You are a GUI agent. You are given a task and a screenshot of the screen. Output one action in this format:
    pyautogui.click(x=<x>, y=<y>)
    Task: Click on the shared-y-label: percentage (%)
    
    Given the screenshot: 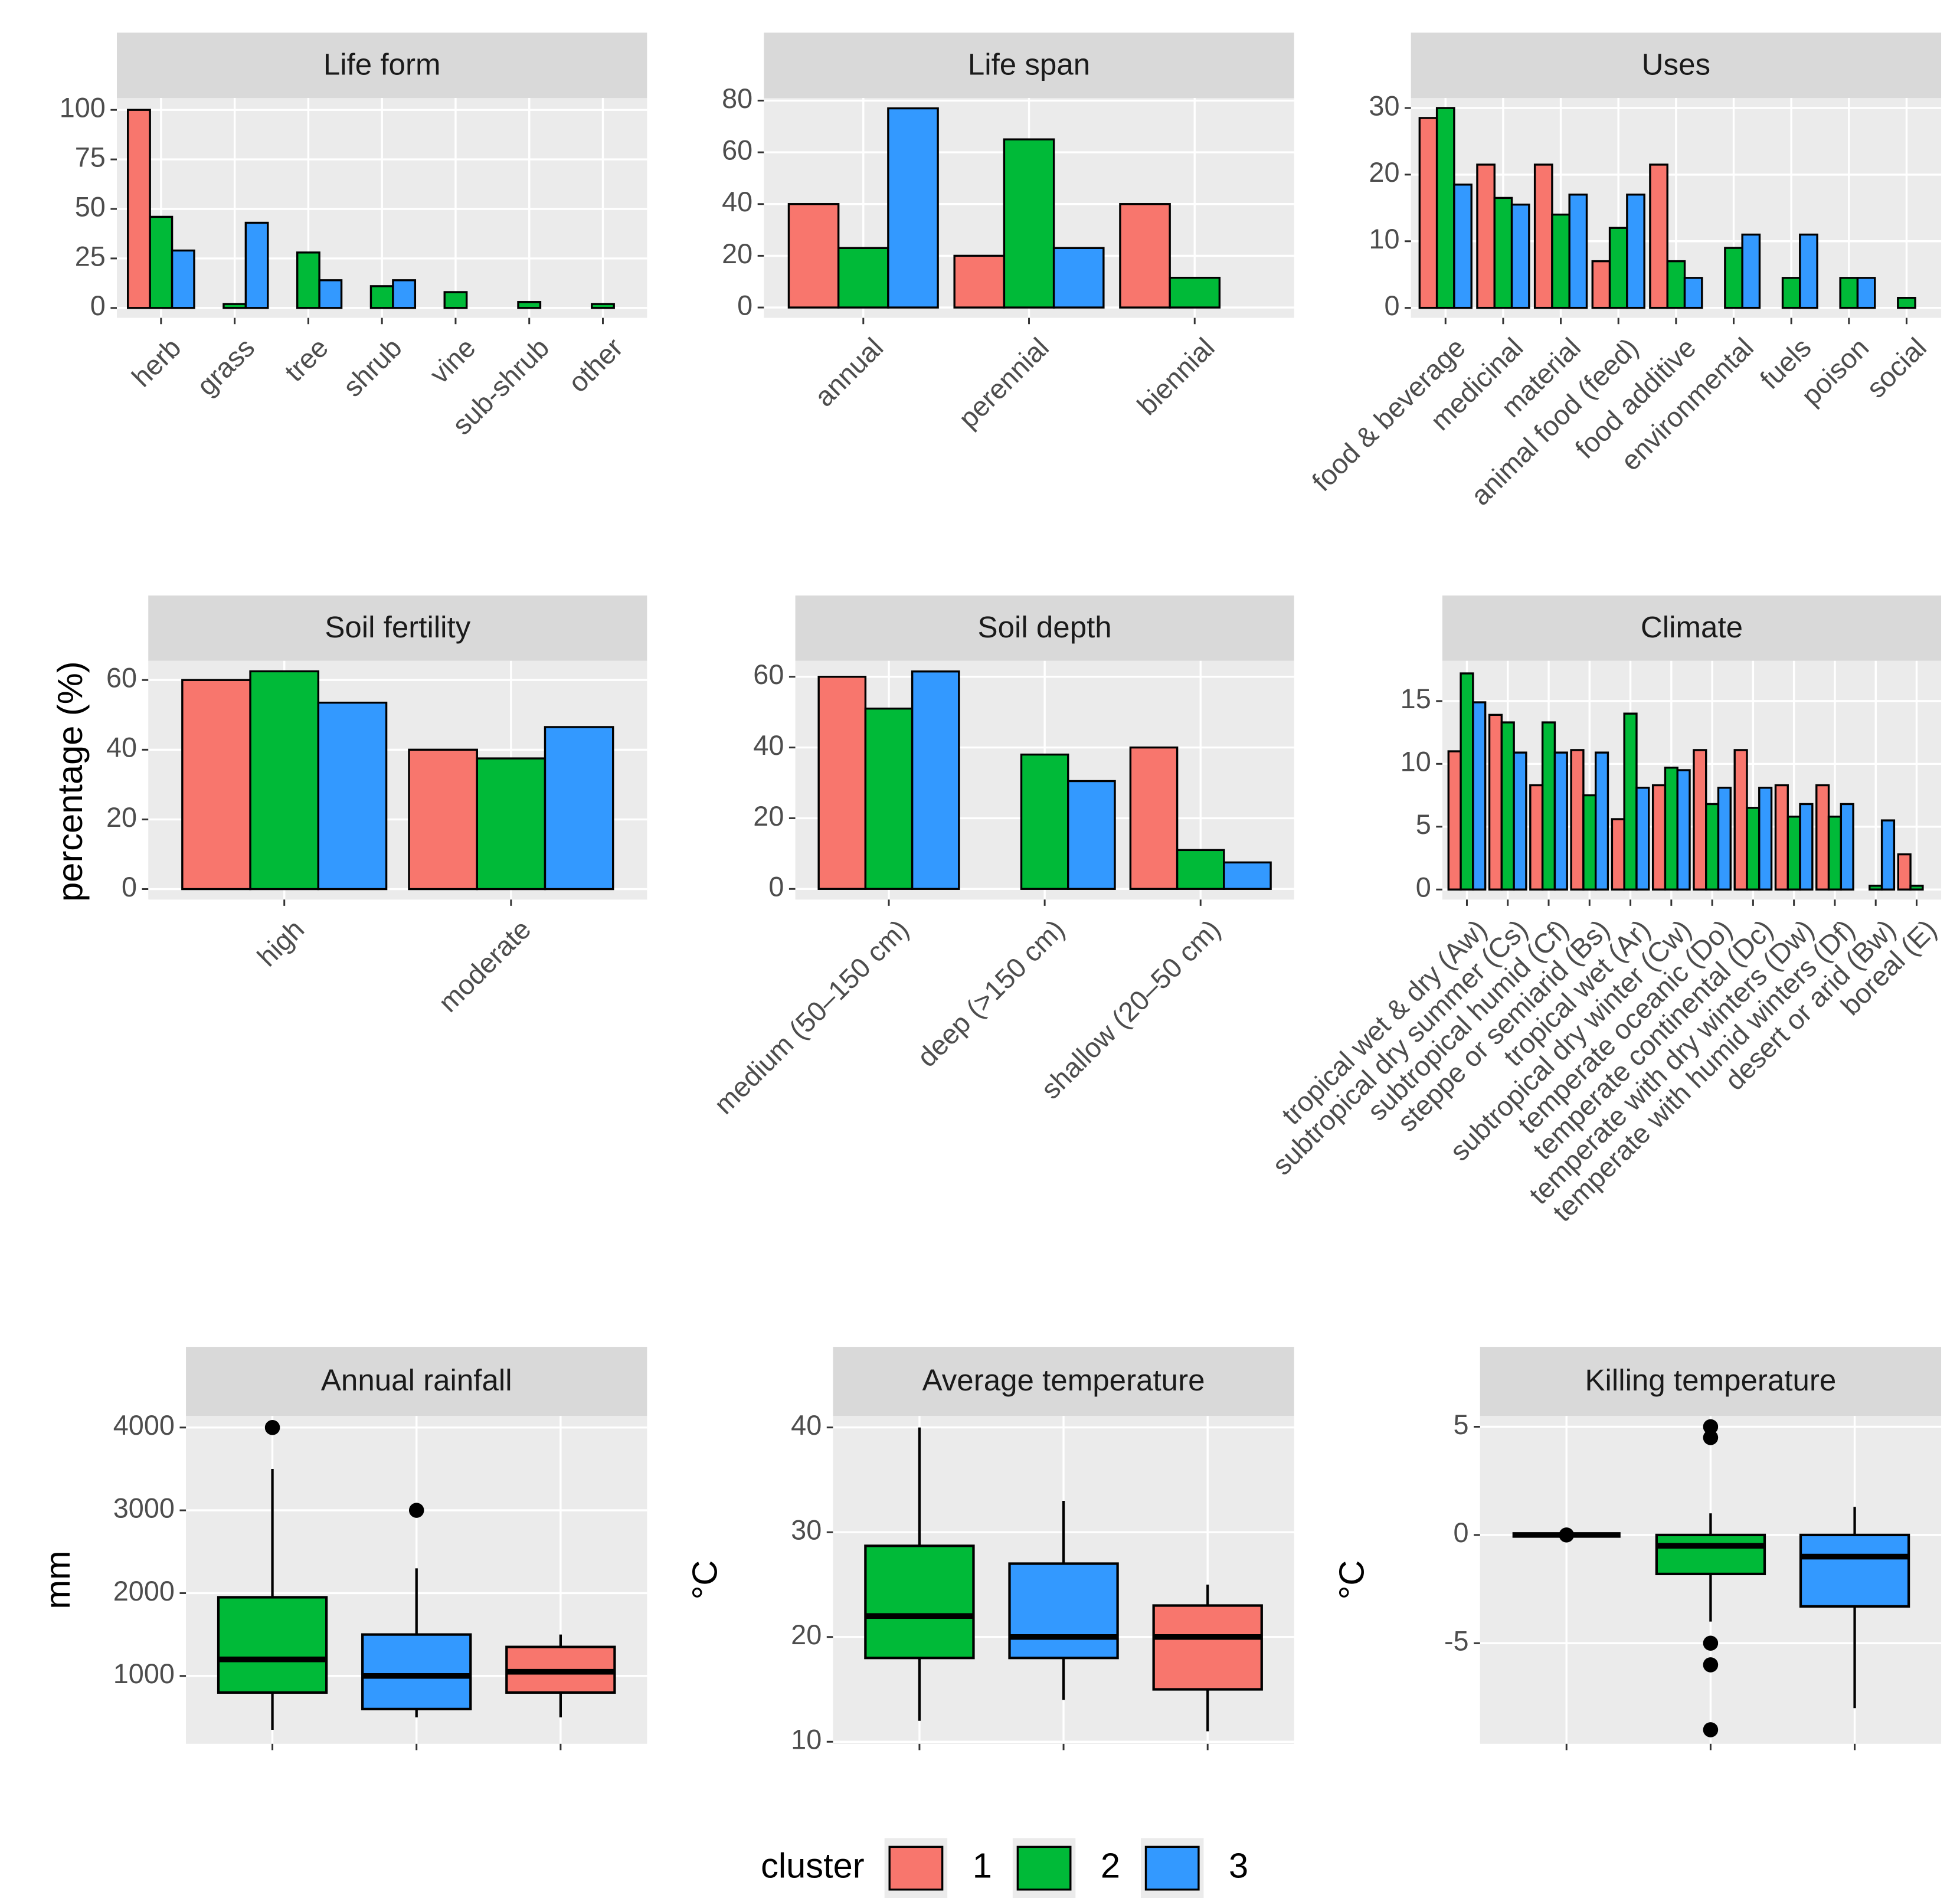 What is the action you would take?
    pyautogui.click(x=70, y=781)
    